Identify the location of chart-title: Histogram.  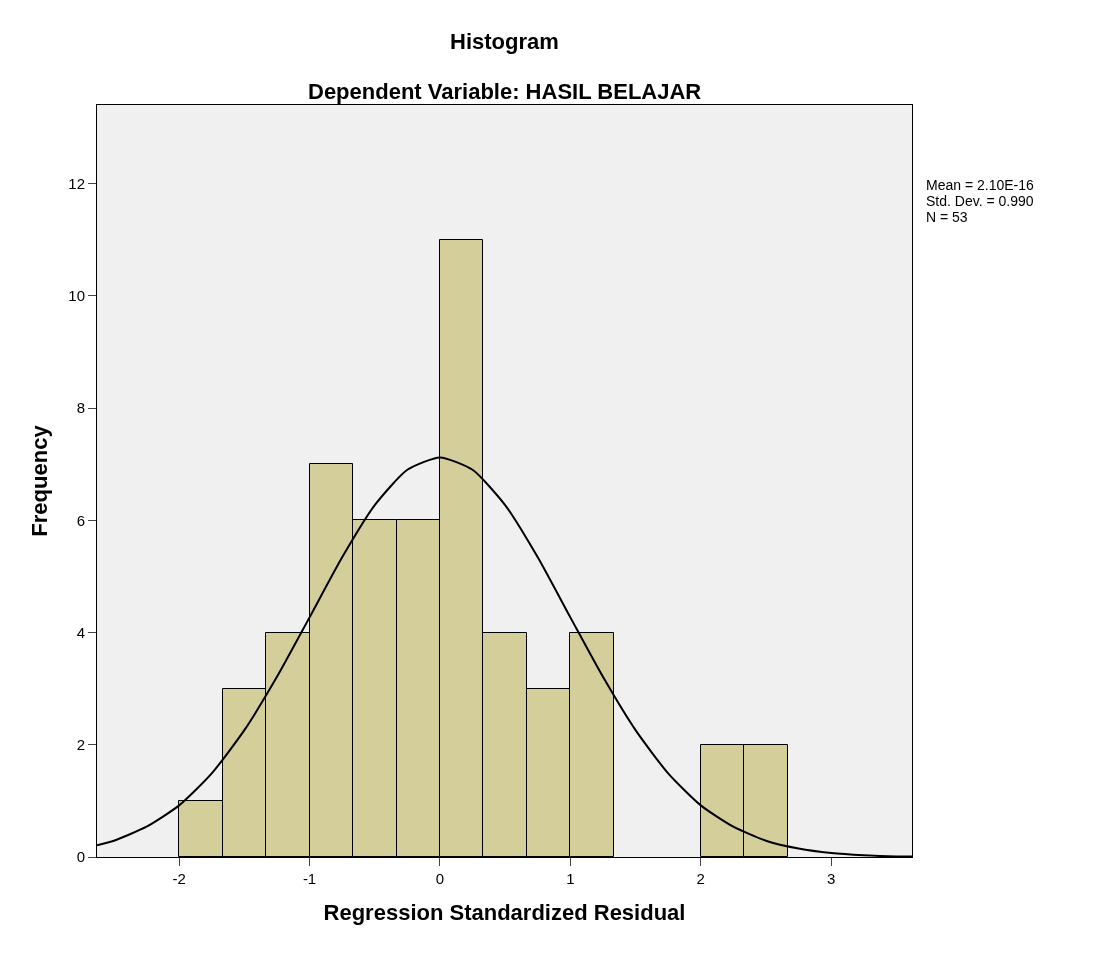
(504, 41).